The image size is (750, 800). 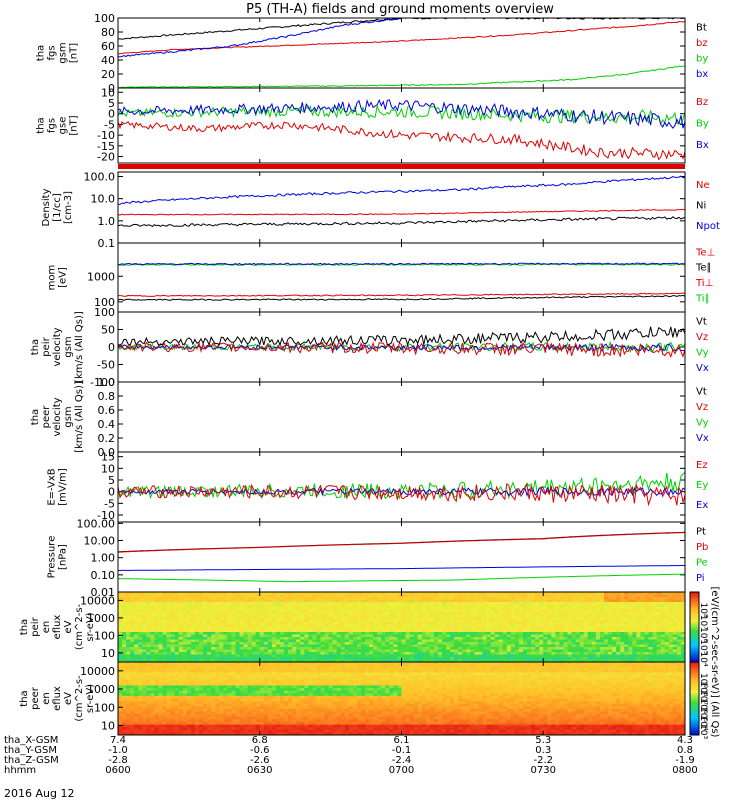 What do you see at coordinates (68, 346) in the screenshot?
I see `y-axis-label: gsm` at bounding box center [68, 346].